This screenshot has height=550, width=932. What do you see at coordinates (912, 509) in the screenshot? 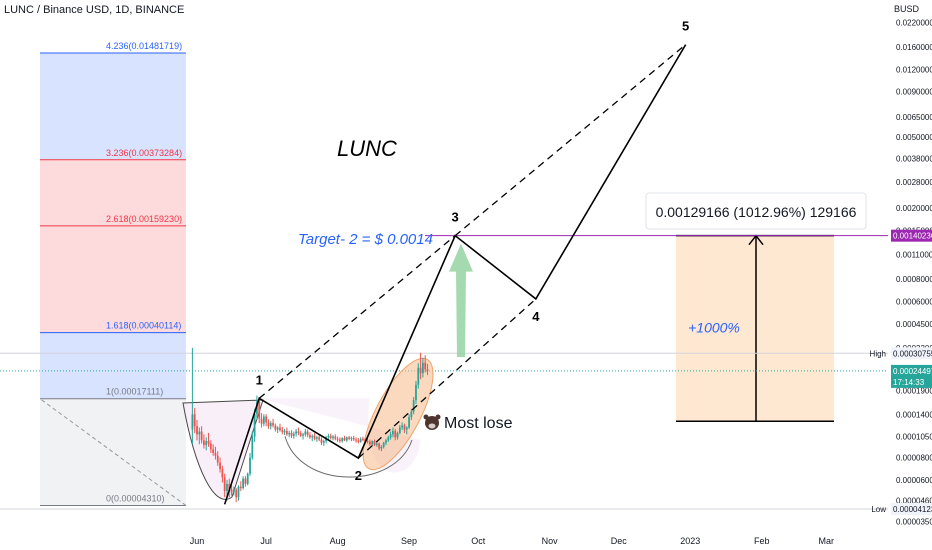
I see `low-price-badge: 0.00004123` at bounding box center [912, 509].